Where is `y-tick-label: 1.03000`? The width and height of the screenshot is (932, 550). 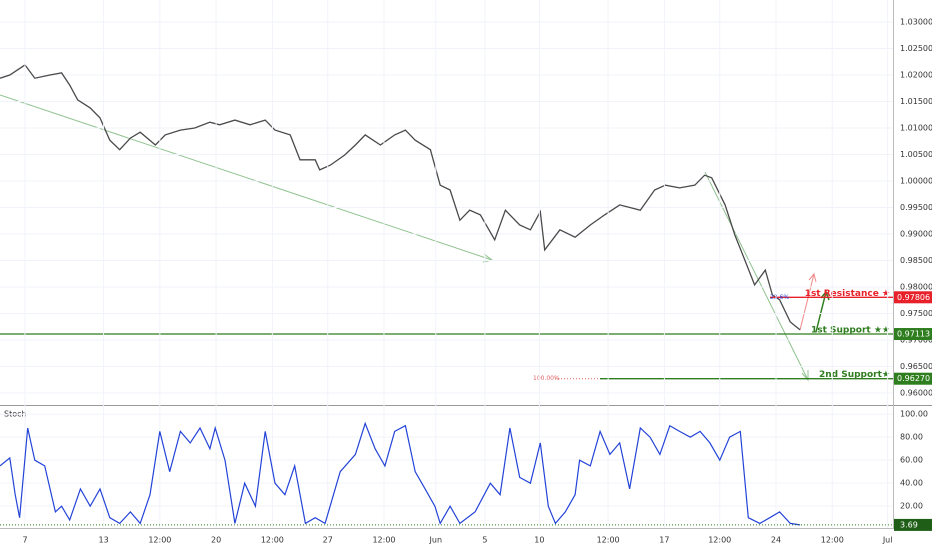 y-tick-label: 1.03000 is located at coordinates (916, 21).